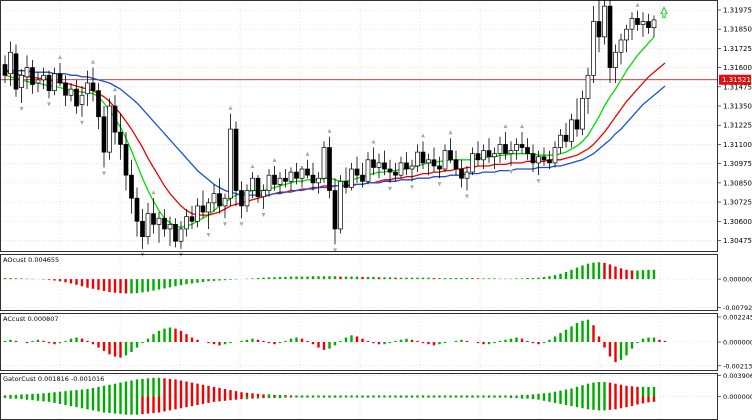 The width and height of the screenshot is (752, 420). I want to click on indicator-pane-1: AOcust 0.004655 0.000000 -0.007925, so click(376, 284).